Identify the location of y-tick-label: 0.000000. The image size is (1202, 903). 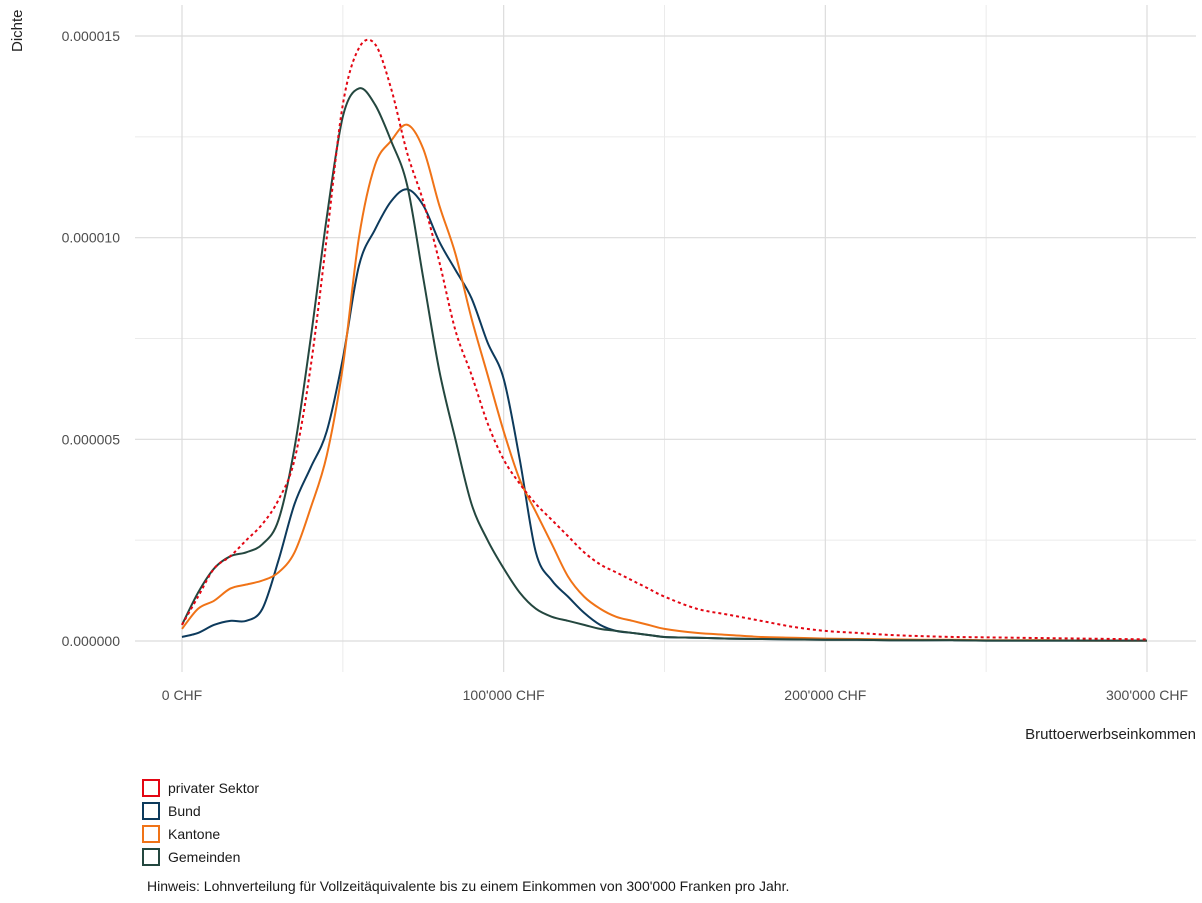
(91, 641).